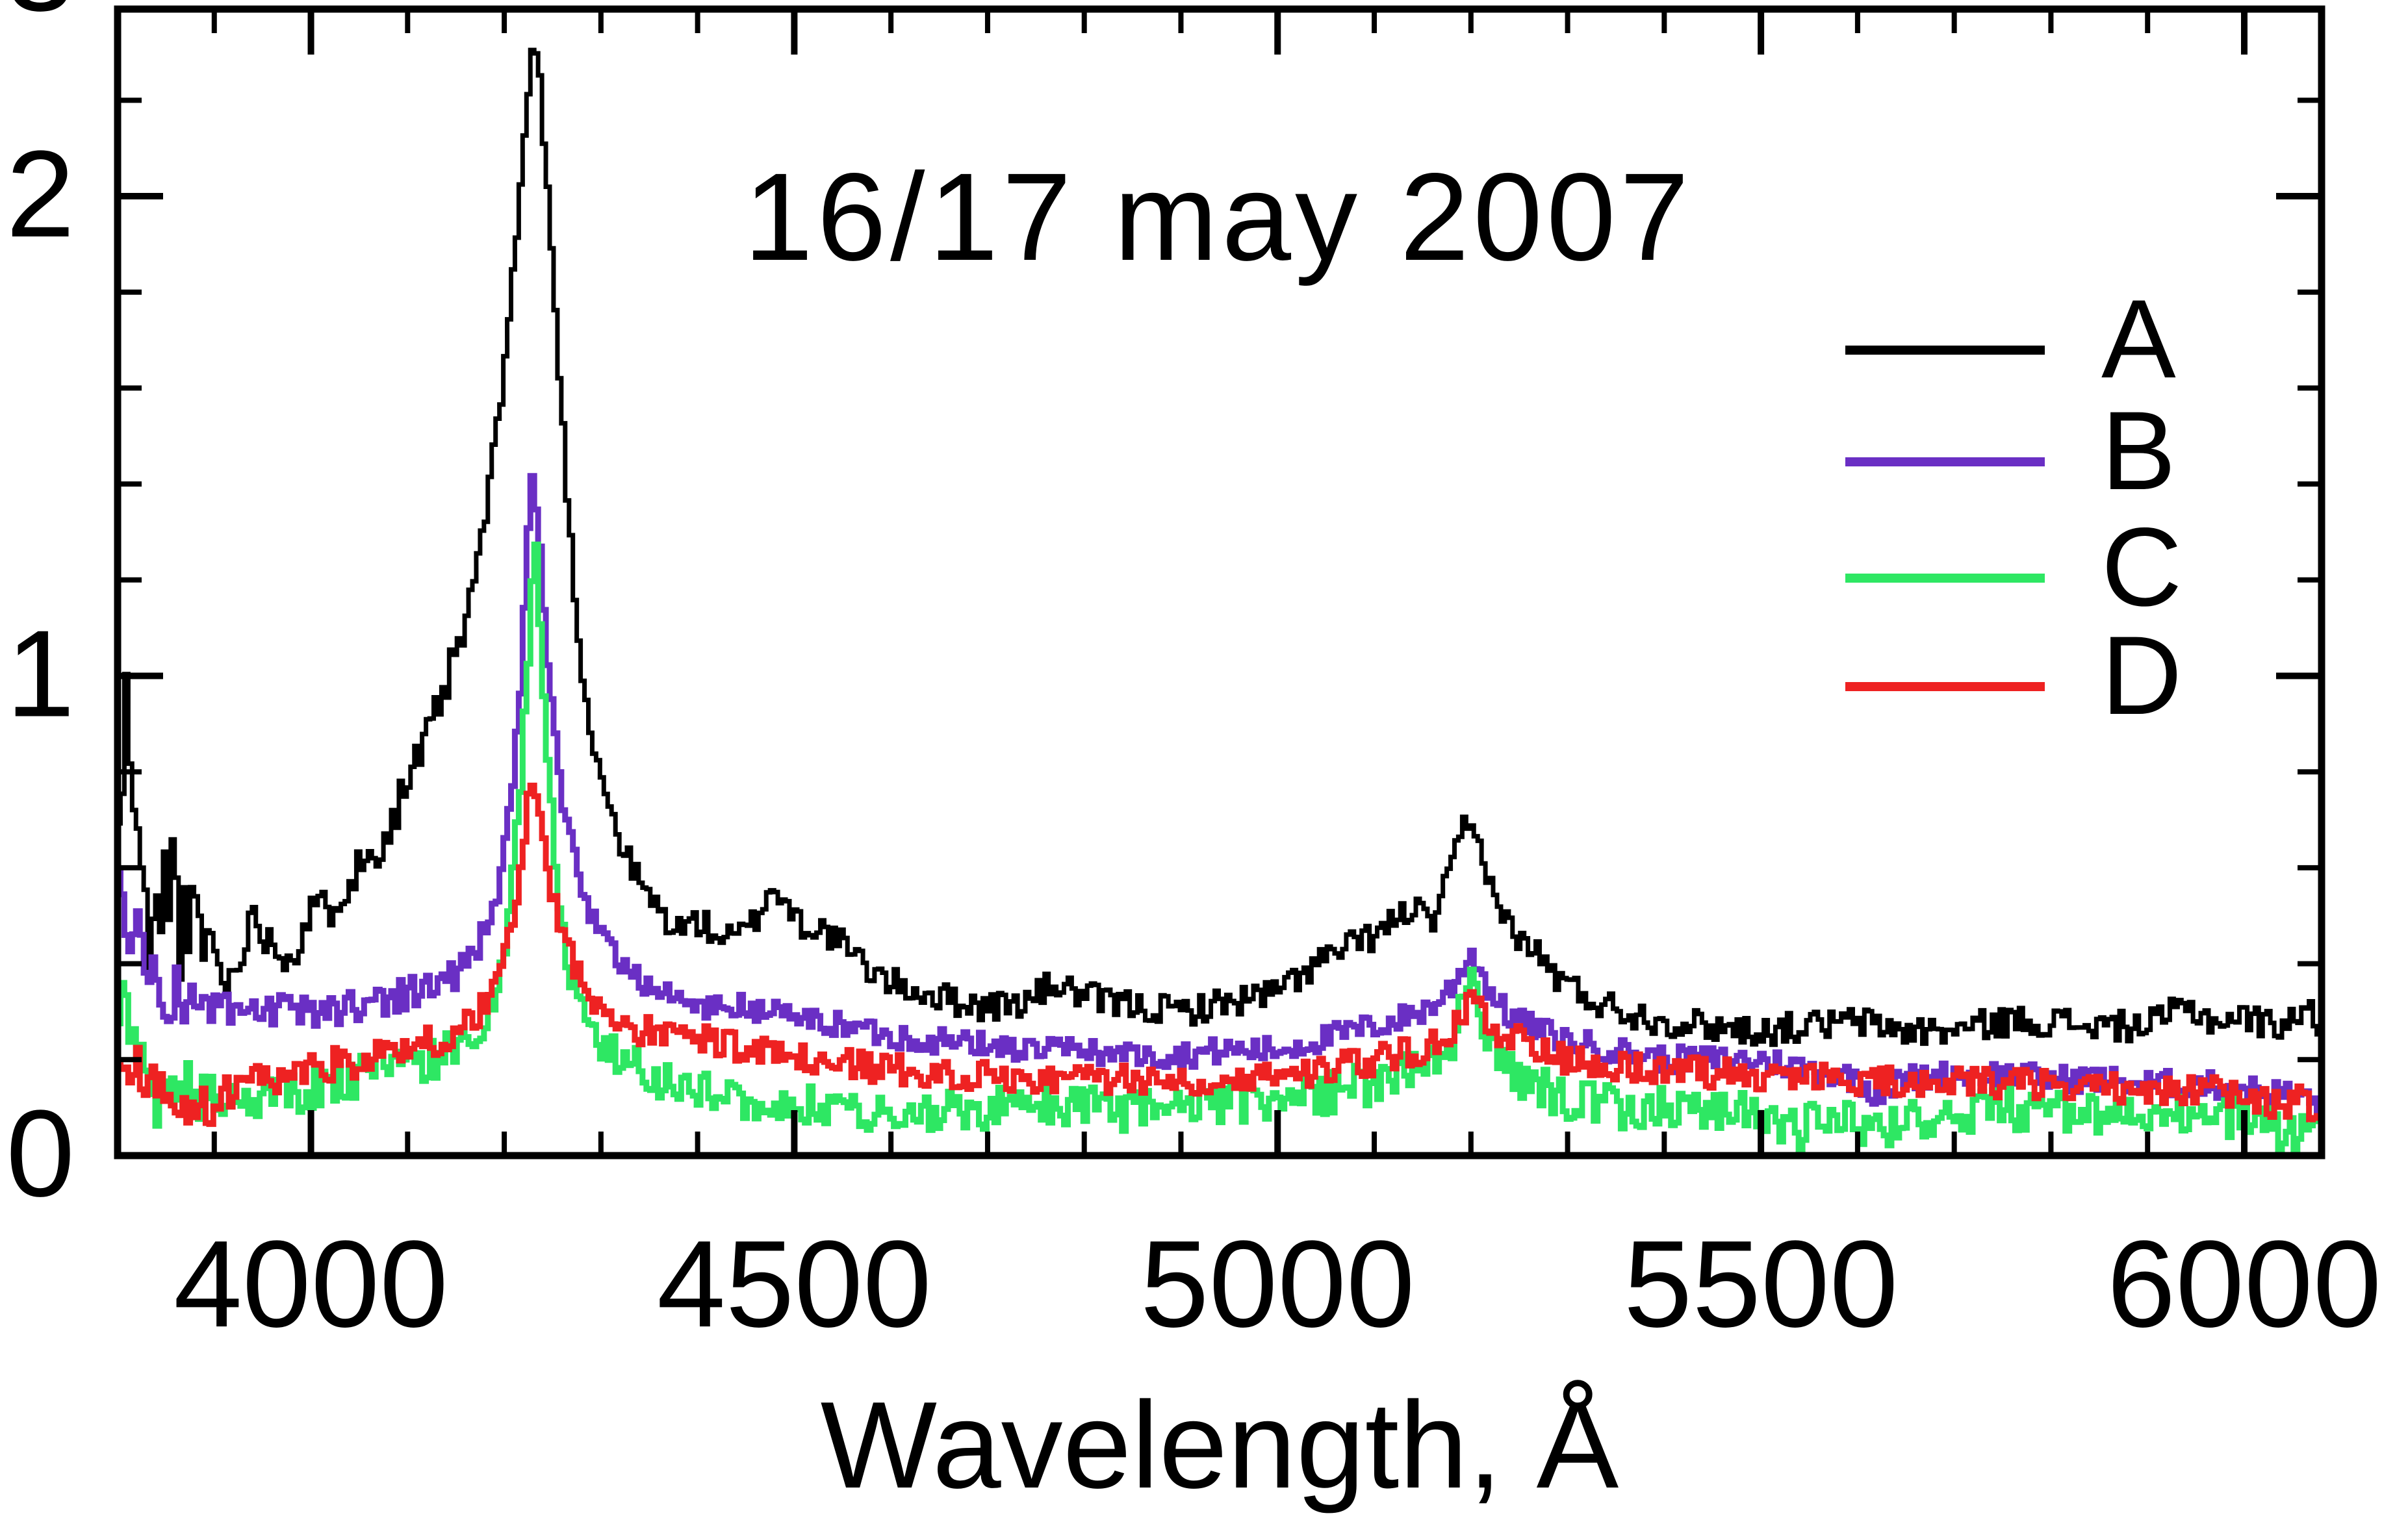  I want to click on x-tick-label: 4500, so click(794, 1284).